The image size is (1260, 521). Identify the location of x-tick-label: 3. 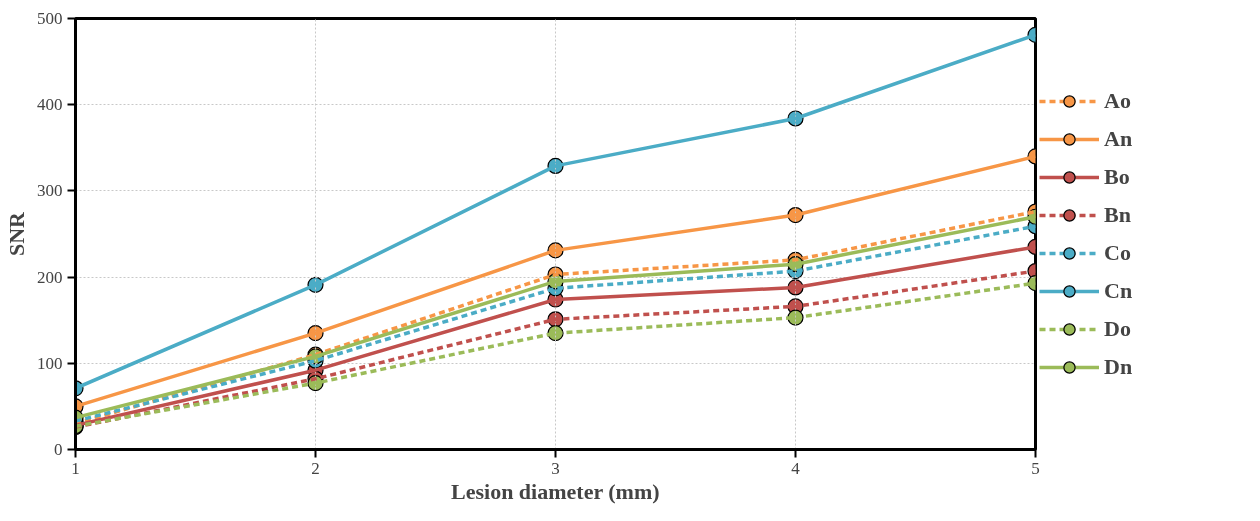
(555, 468).